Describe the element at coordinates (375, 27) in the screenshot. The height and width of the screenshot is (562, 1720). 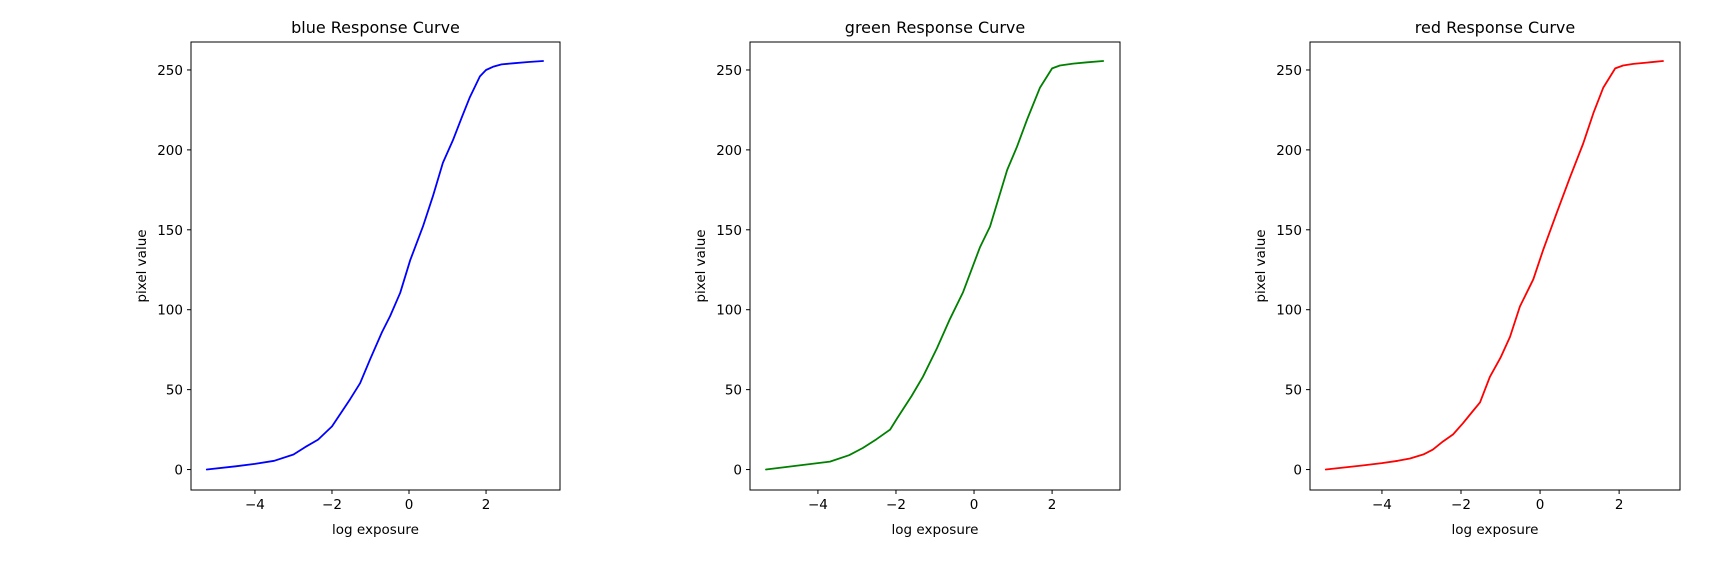
I see `chart-title: blue Response Curve` at that location.